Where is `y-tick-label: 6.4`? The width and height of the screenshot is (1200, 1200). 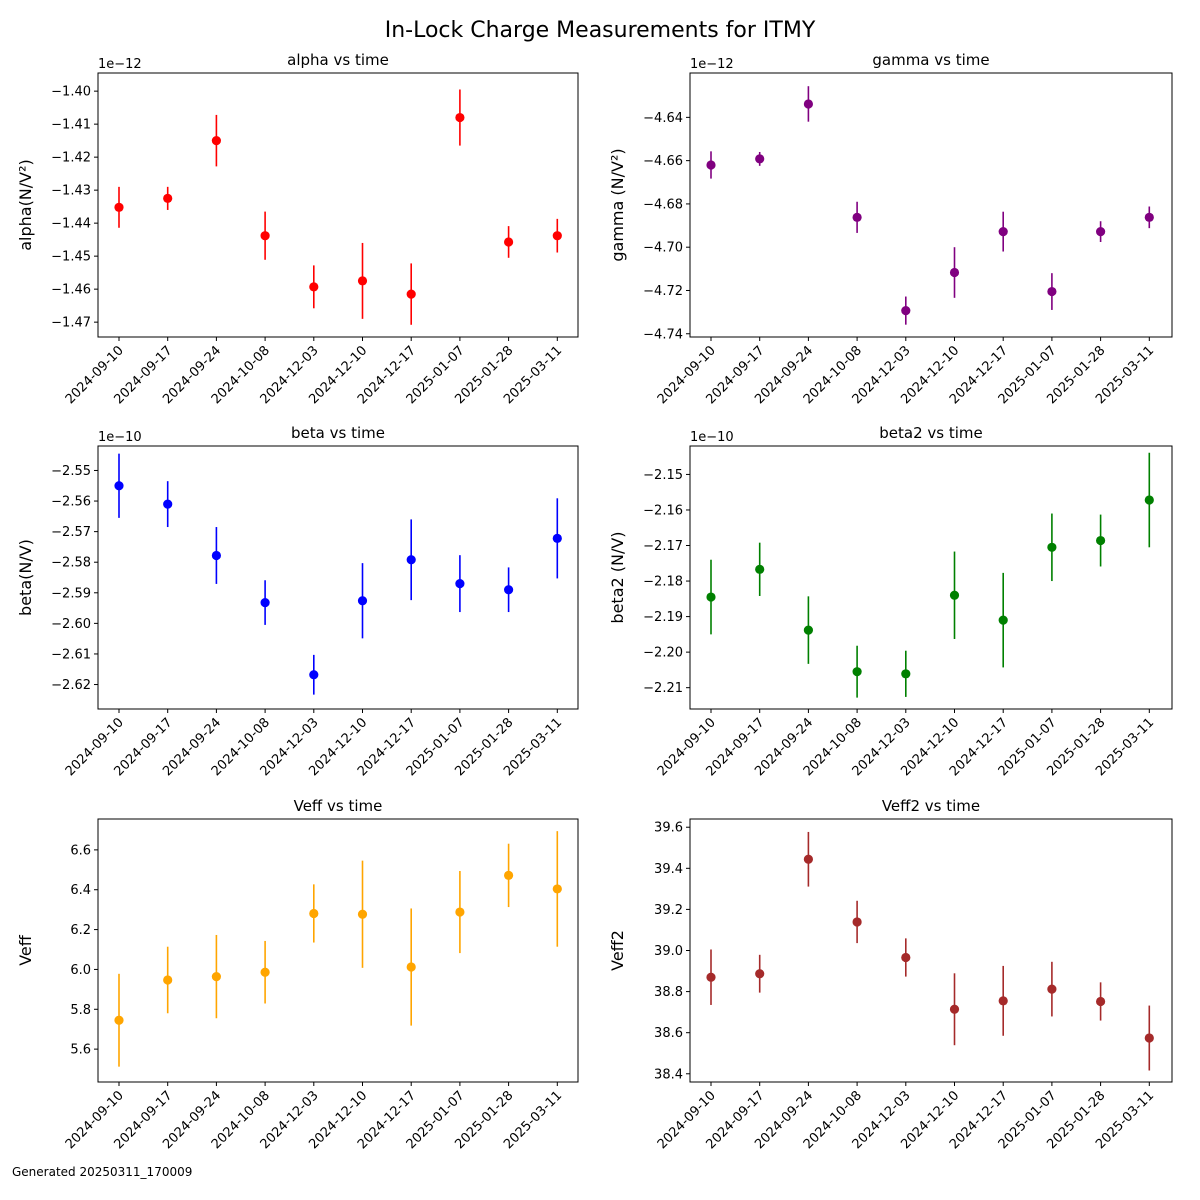
y-tick-label: 6.4 is located at coordinates (80, 890).